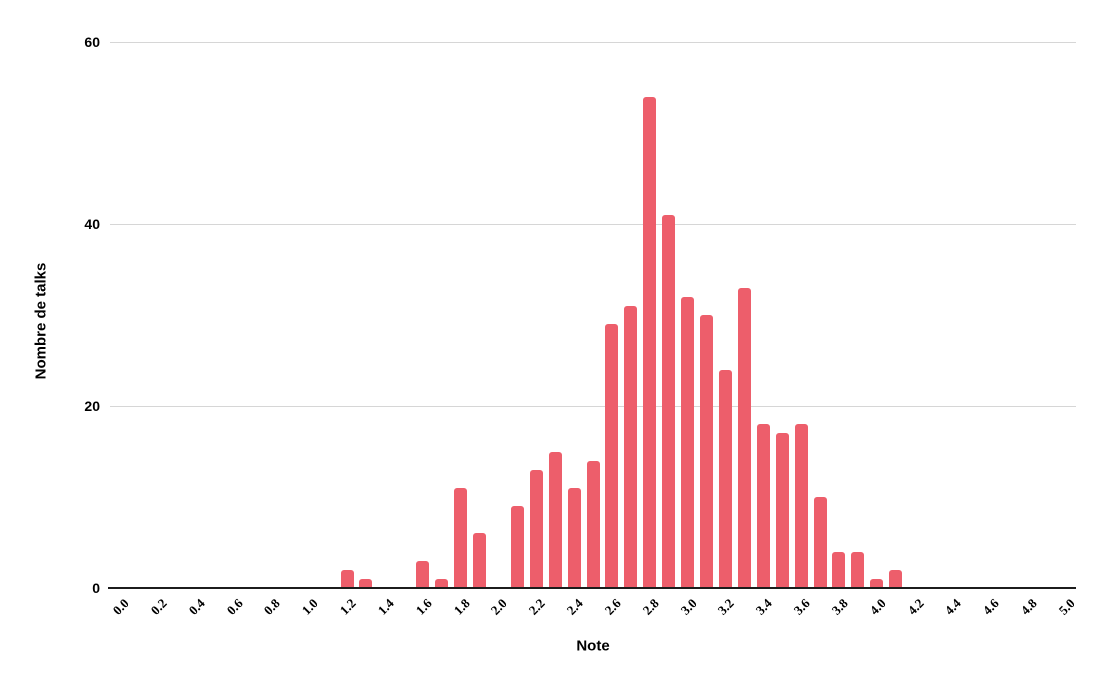  Describe the element at coordinates (574, 606) in the screenshot. I see `x-tick-label: 2.4` at that location.